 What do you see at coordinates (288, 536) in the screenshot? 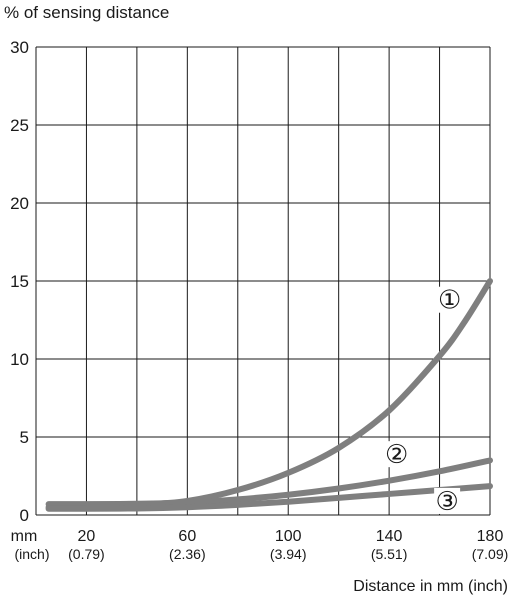
I see `x-tick-label: 100` at bounding box center [288, 536].